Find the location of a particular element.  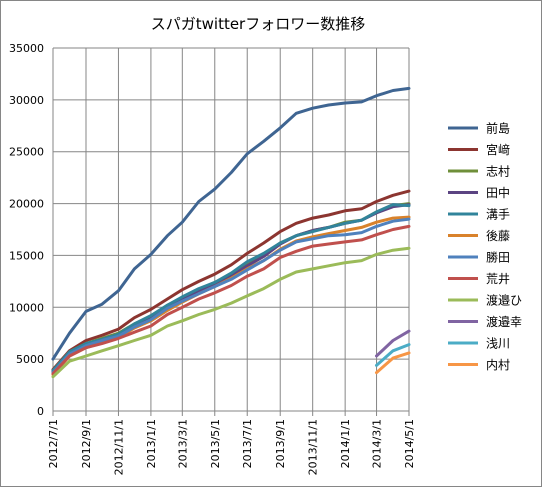

chart-title: スパガtwitterフォロワー数推移 is located at coordinates (258, 24).